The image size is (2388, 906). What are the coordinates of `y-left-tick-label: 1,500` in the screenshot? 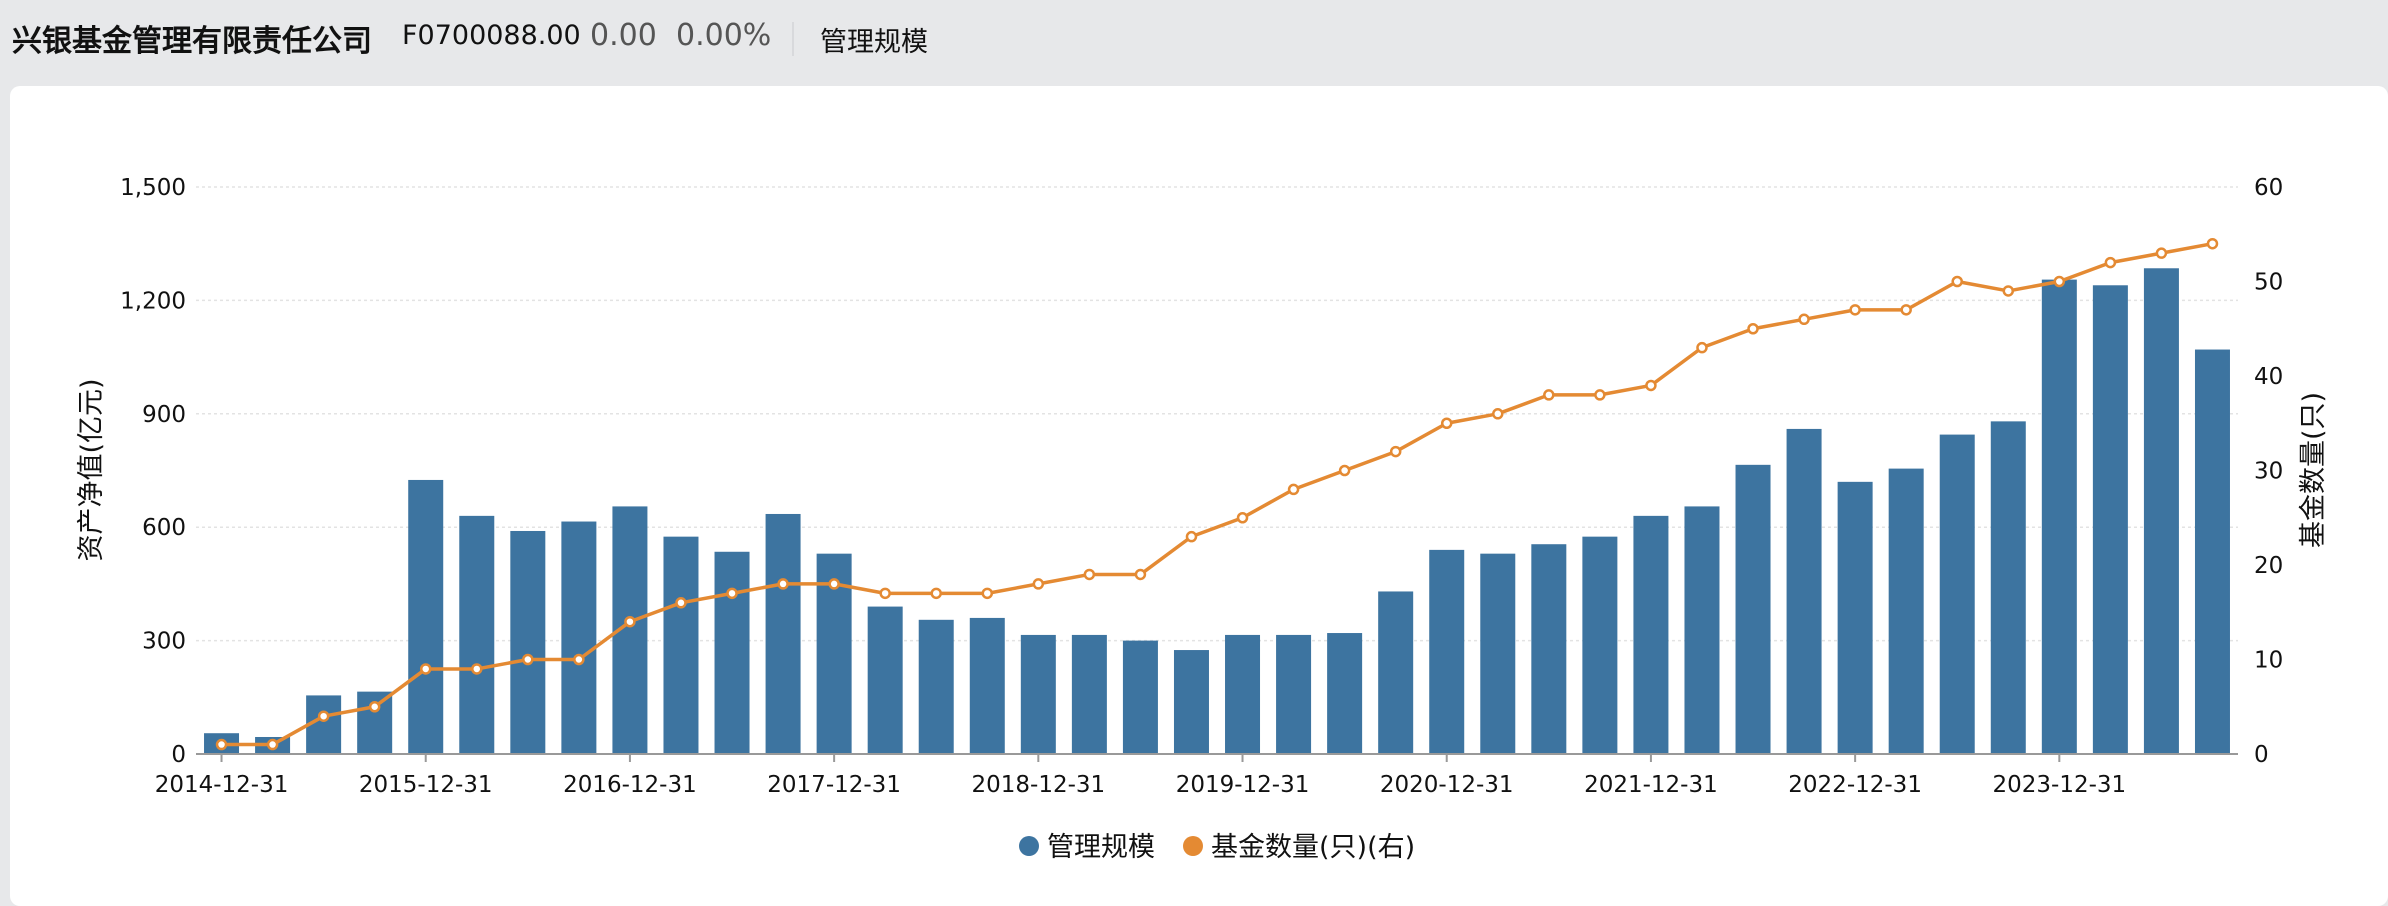 It's located at (153, 188).